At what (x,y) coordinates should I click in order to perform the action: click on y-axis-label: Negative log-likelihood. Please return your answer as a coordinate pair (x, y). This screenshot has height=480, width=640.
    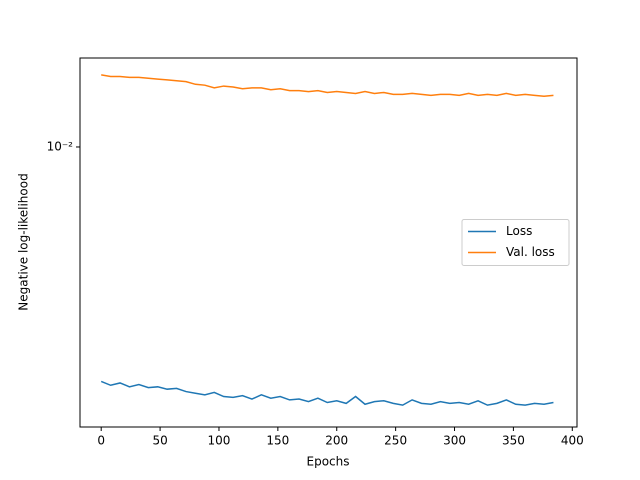
    Looking at the image, I should click on (24, 241).